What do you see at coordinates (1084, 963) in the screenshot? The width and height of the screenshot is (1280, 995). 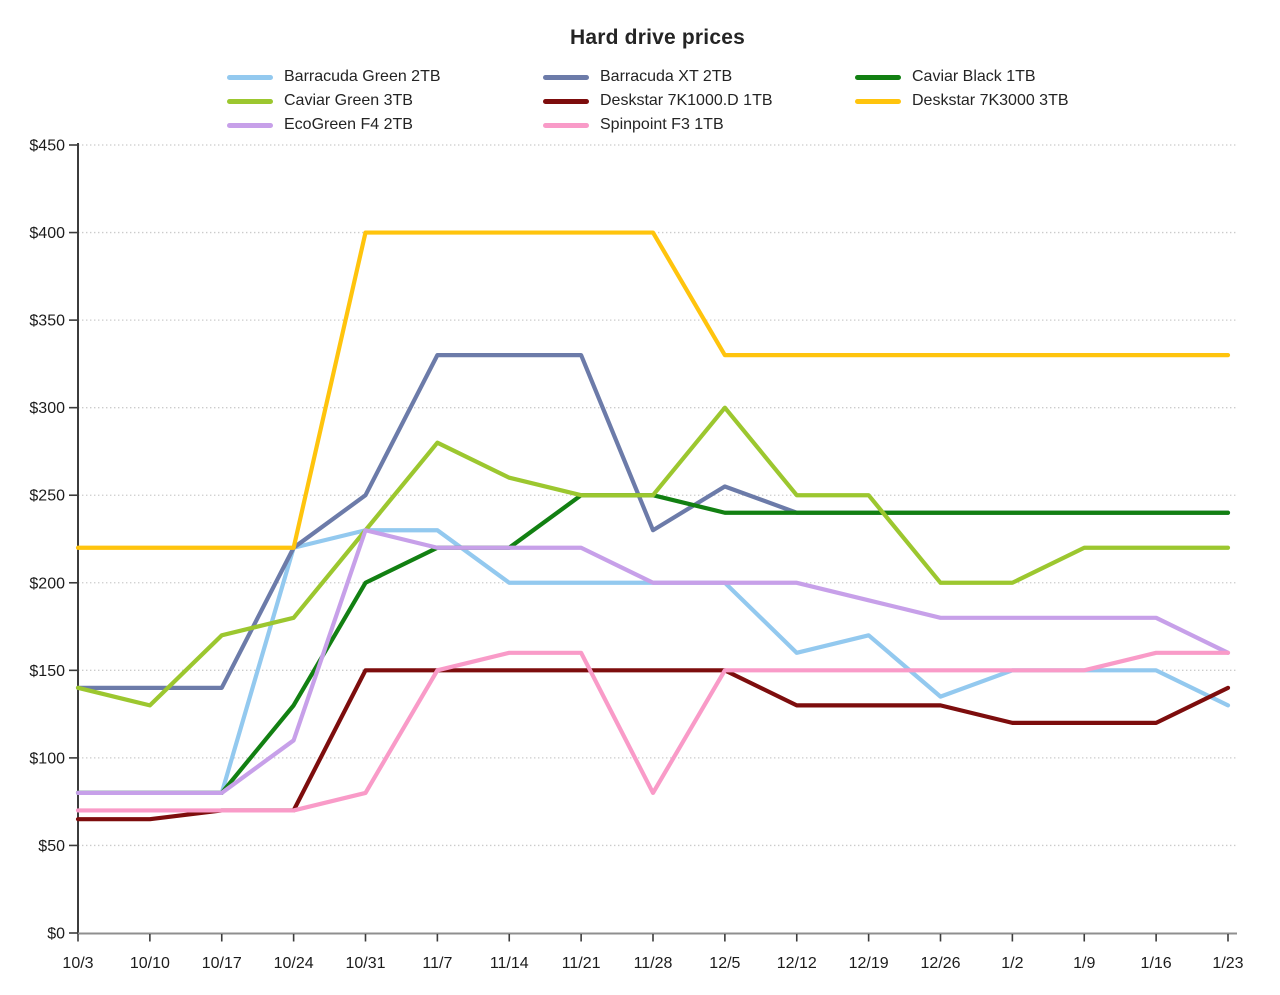 I see `x-tick-label: 1/9` at bounding box center [1084, 963].